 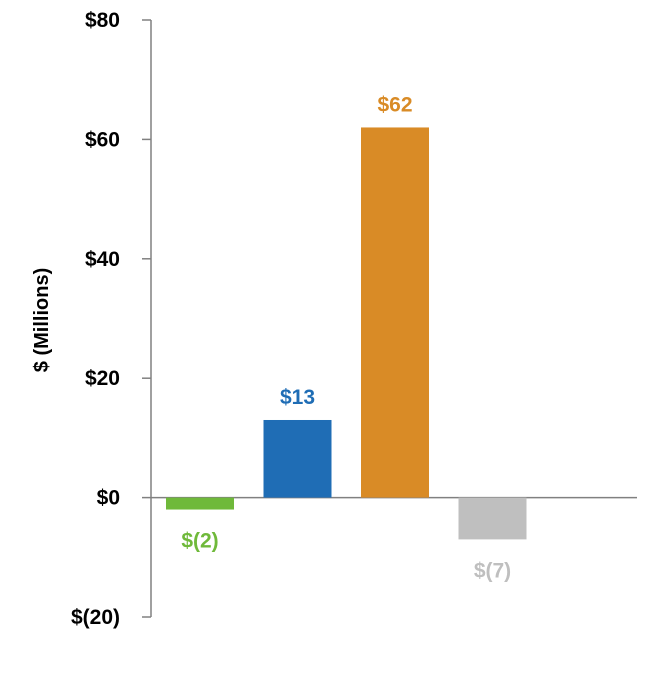 What do you see at coordinates (102, 20) in the screenshot?
I see `y-tick-label: $80` at bounding box center [102, 20].